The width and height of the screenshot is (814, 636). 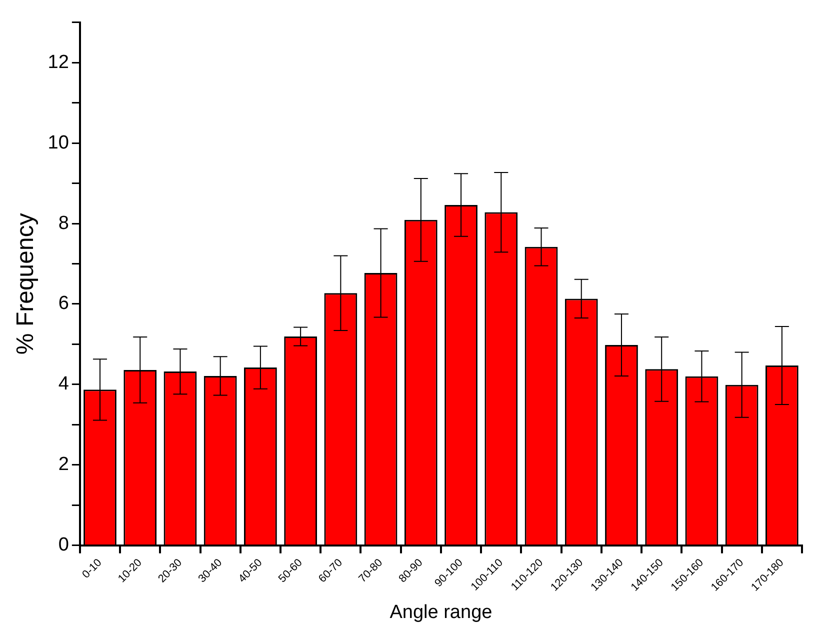 What do you see at coordinates (441, 612) in the screenshot?
I see `x-axis-title: Angle range` at bounding box center [441, 612].